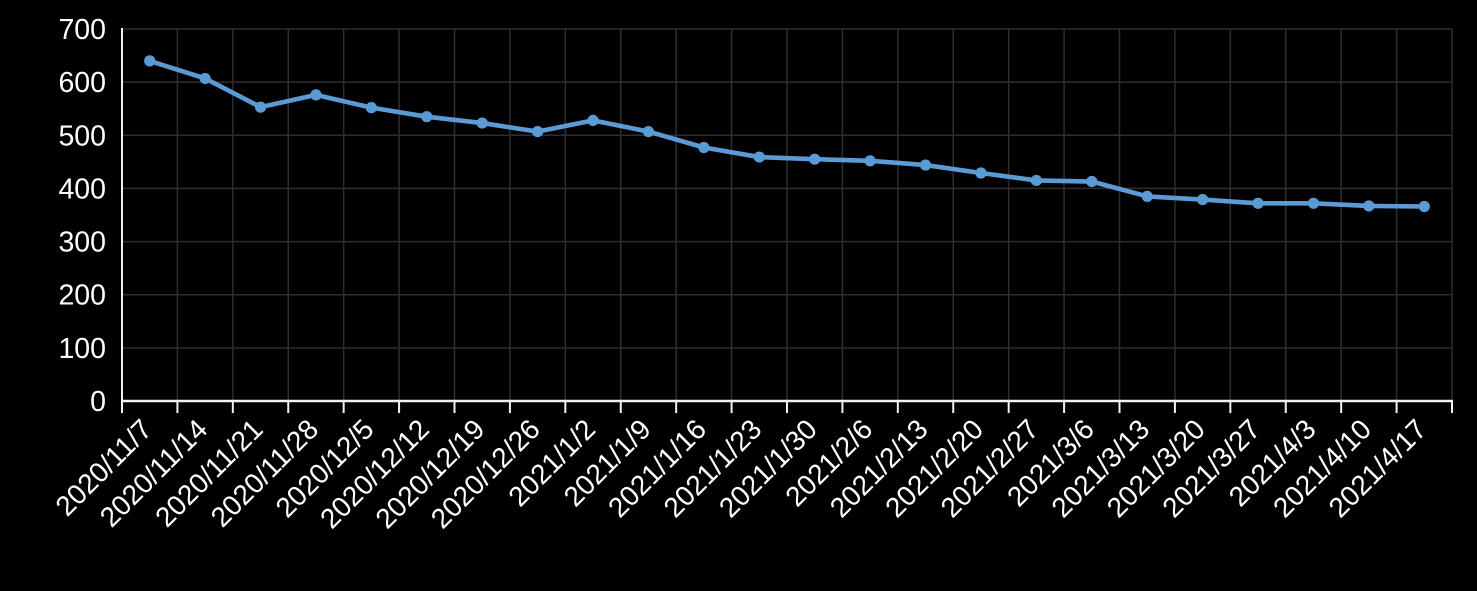  I want to click on y-tick-label: 300, so click(82, 243).